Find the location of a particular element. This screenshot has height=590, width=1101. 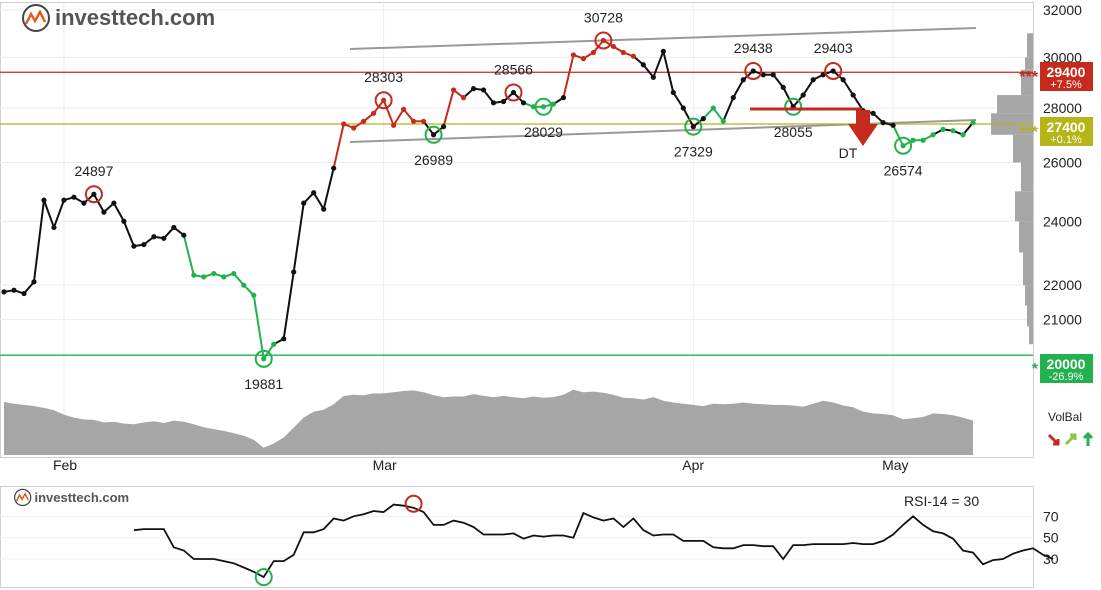

volume-balance-area is located at coordinates (489, 422).